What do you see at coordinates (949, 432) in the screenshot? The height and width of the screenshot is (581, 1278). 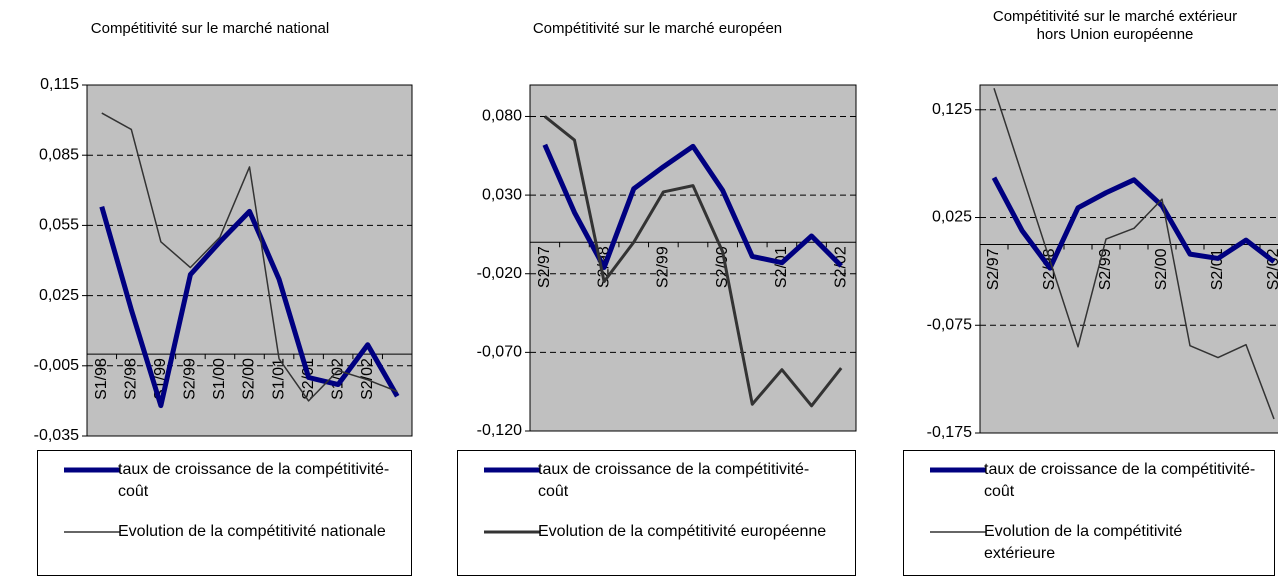 I see `y-tick-label: -0,175` at bounding box center [949, 432].